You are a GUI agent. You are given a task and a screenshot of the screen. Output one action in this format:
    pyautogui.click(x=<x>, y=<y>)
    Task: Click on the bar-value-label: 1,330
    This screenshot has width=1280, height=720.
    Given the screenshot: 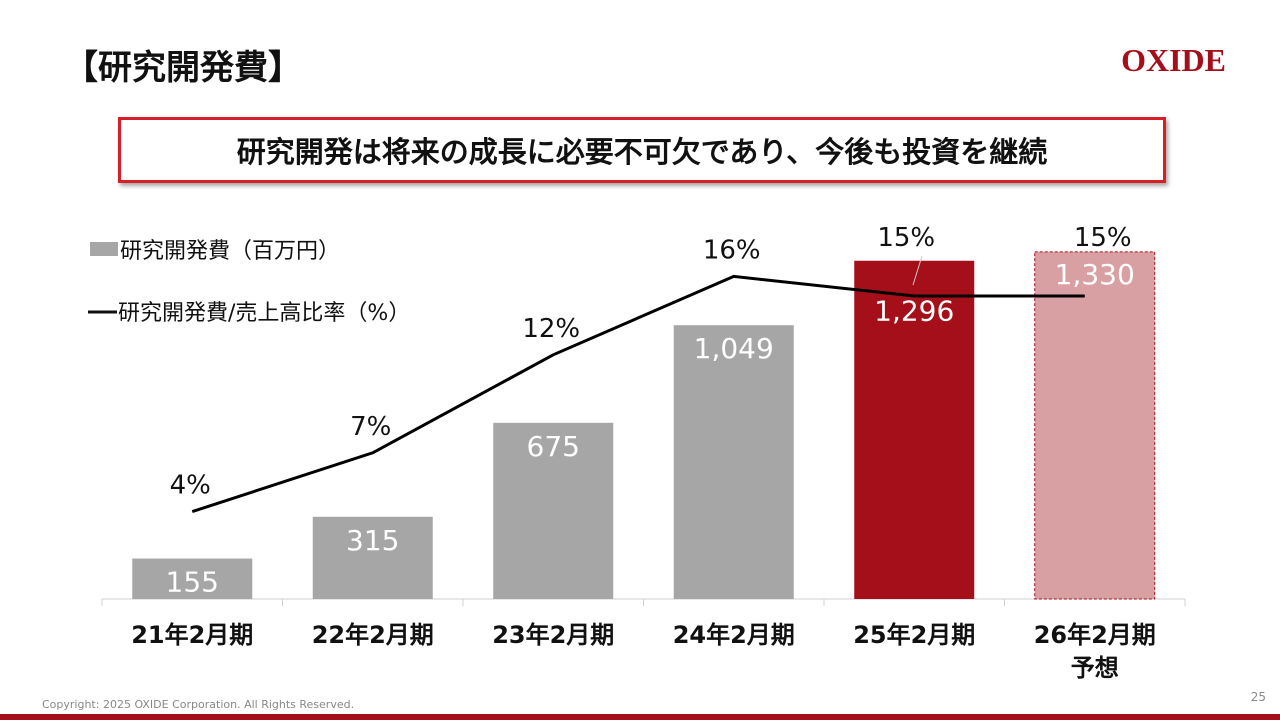 What is the action you would take?
    pyautogui.click(x=1095, y=274)
    